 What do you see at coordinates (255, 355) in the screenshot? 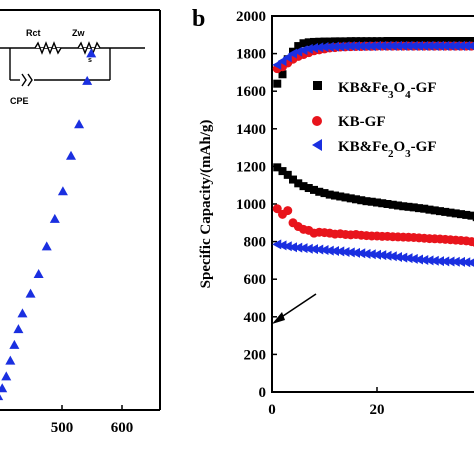
I see `panel-b-ytick-label: 200` at bounding box center [255, 355].